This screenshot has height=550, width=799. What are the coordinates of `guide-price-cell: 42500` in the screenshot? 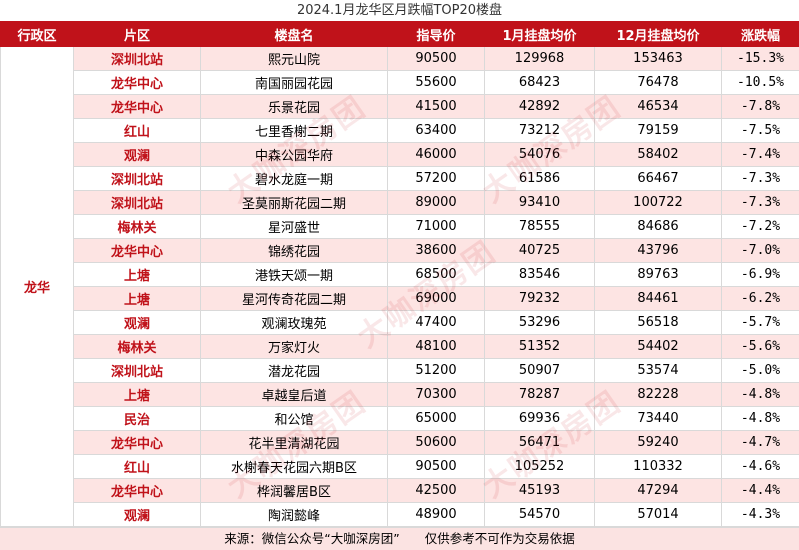 It's located at (436, 491).